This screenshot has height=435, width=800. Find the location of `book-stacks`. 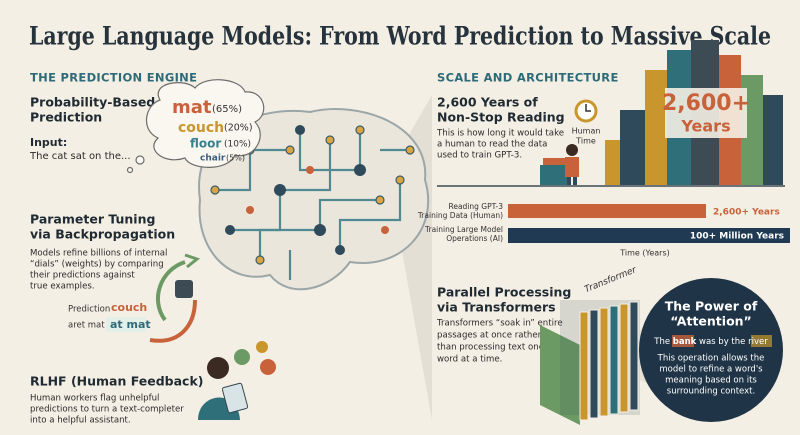

book-stacks is located at coordinates (661, 112).